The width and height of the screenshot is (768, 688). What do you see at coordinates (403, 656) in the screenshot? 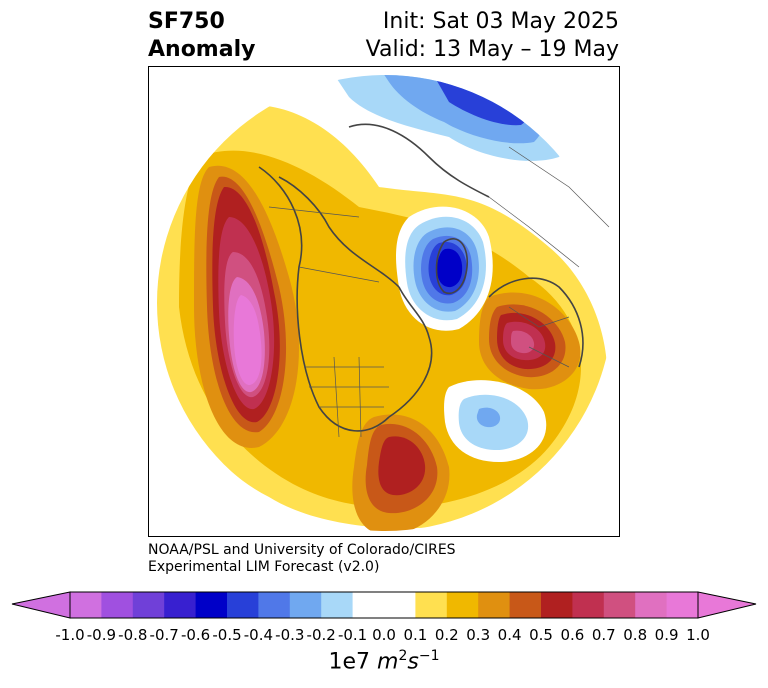
I see `units-exp-2: 2` at bounding box center [403, 656].